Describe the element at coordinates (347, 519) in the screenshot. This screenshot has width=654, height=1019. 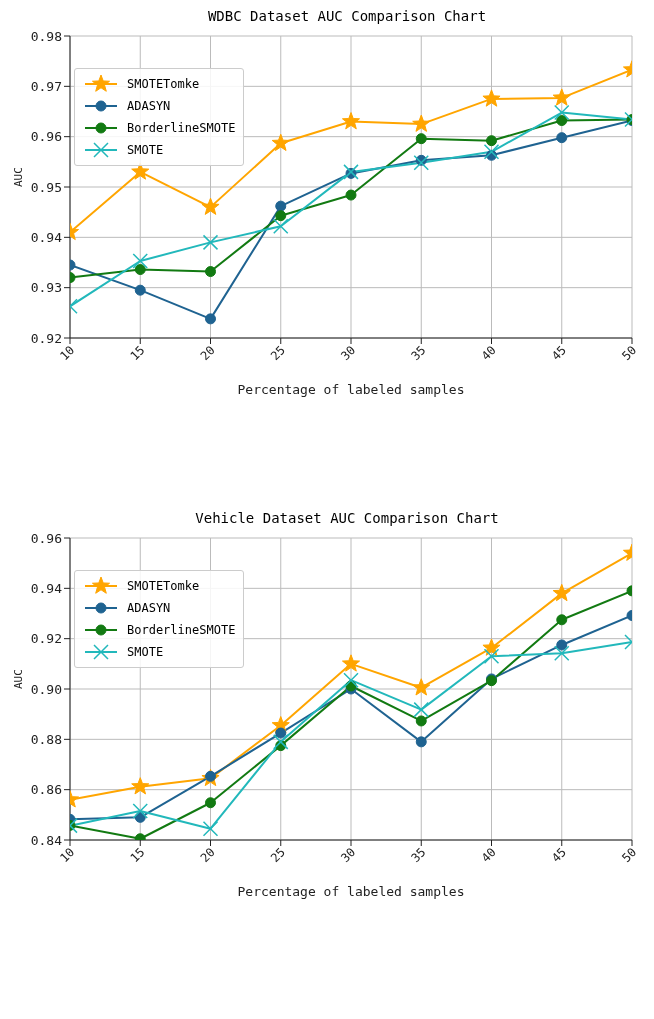
I see `chart-title: Vehicle Dataset AUC Comparison Chart` at that location.